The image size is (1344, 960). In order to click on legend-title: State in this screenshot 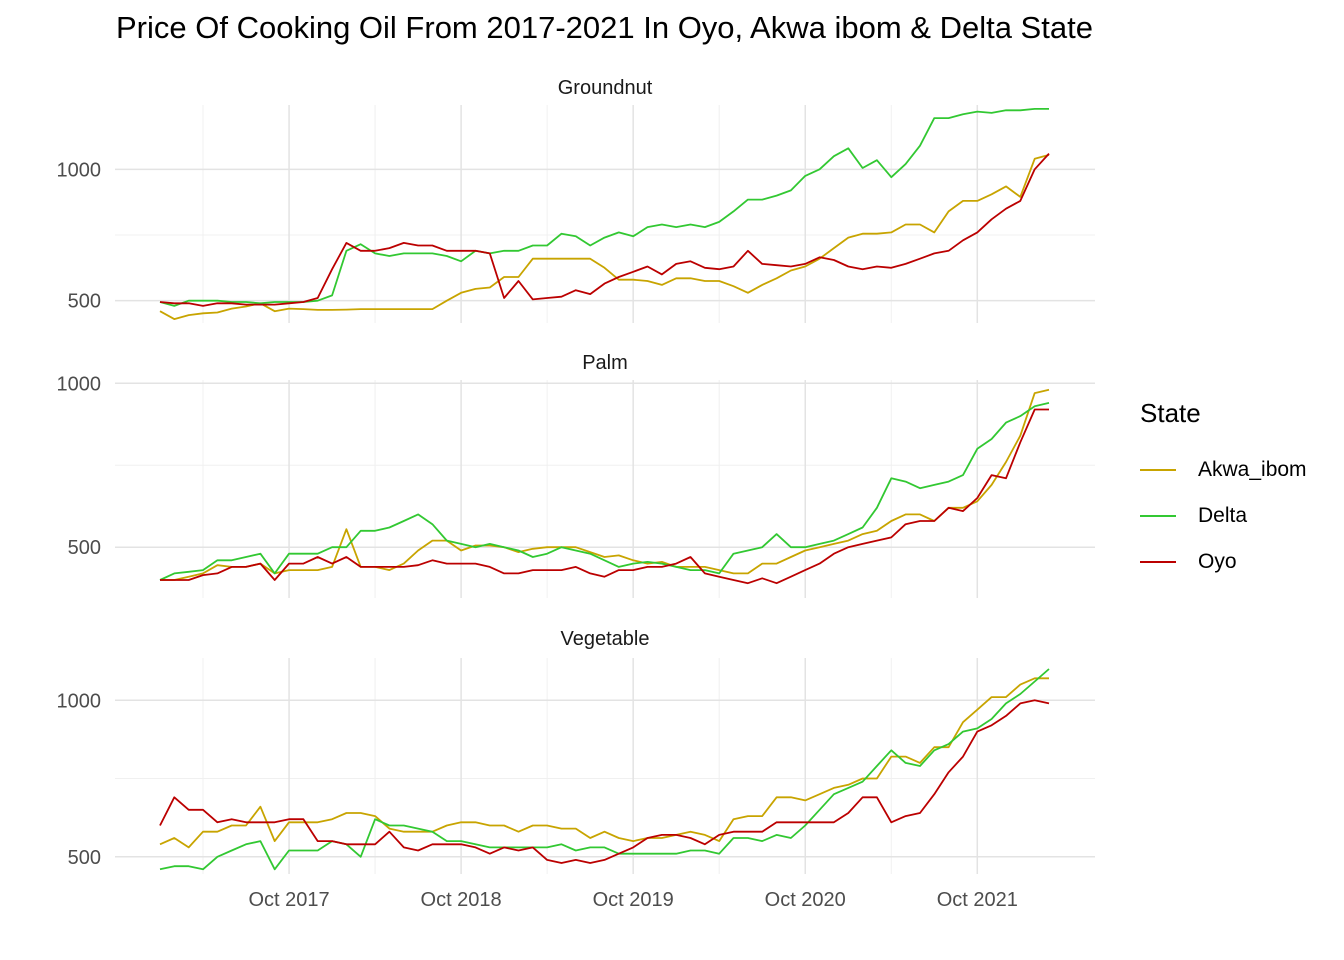, I will do `click(1170, 413)`.